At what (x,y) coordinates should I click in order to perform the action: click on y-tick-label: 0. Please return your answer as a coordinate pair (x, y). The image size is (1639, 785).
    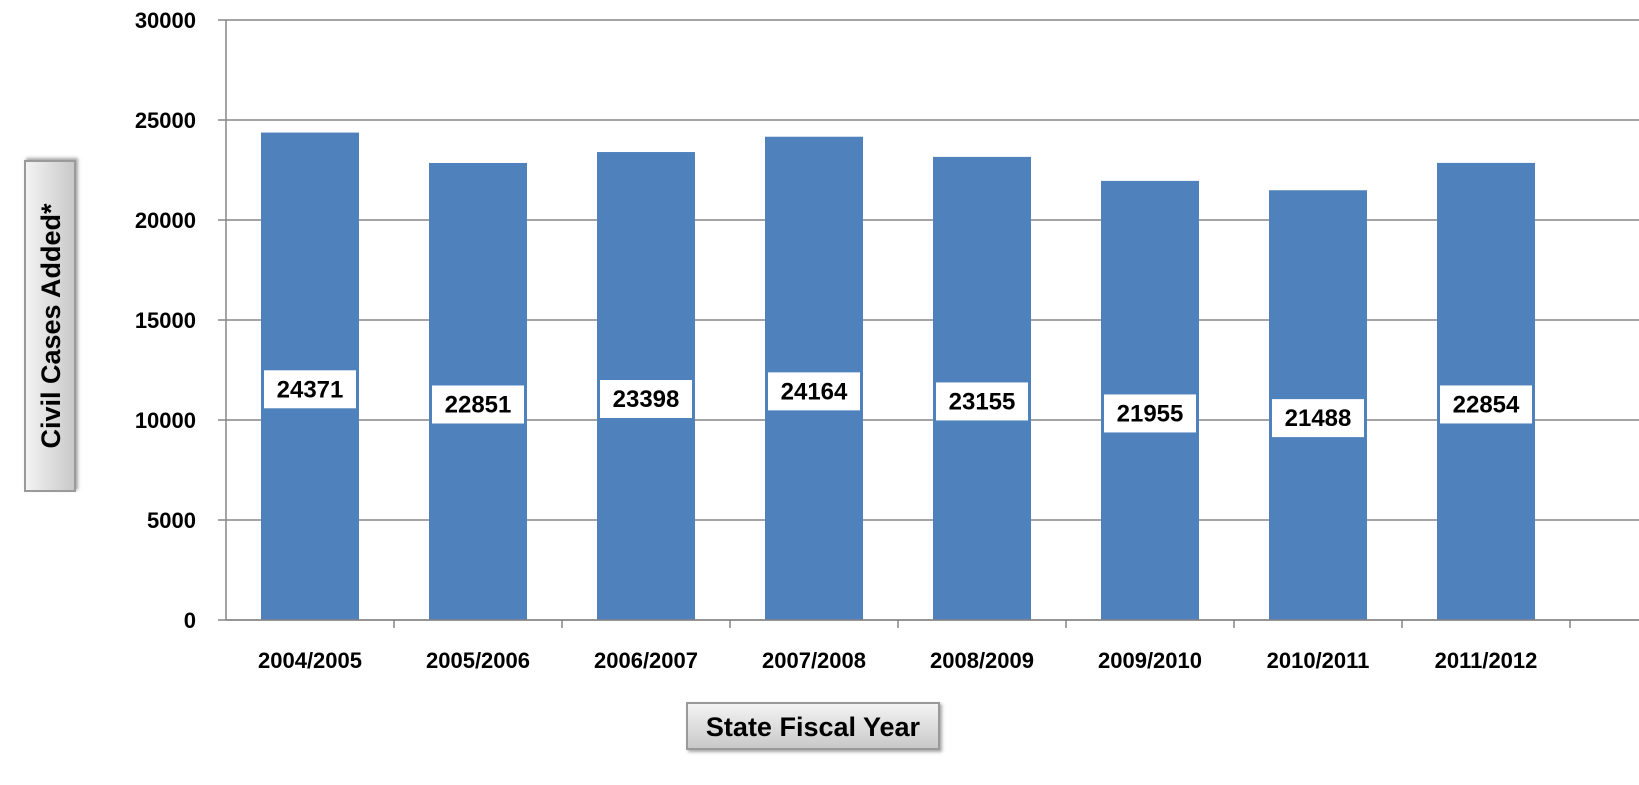
    Looking at the image, I should click on (190, 620).